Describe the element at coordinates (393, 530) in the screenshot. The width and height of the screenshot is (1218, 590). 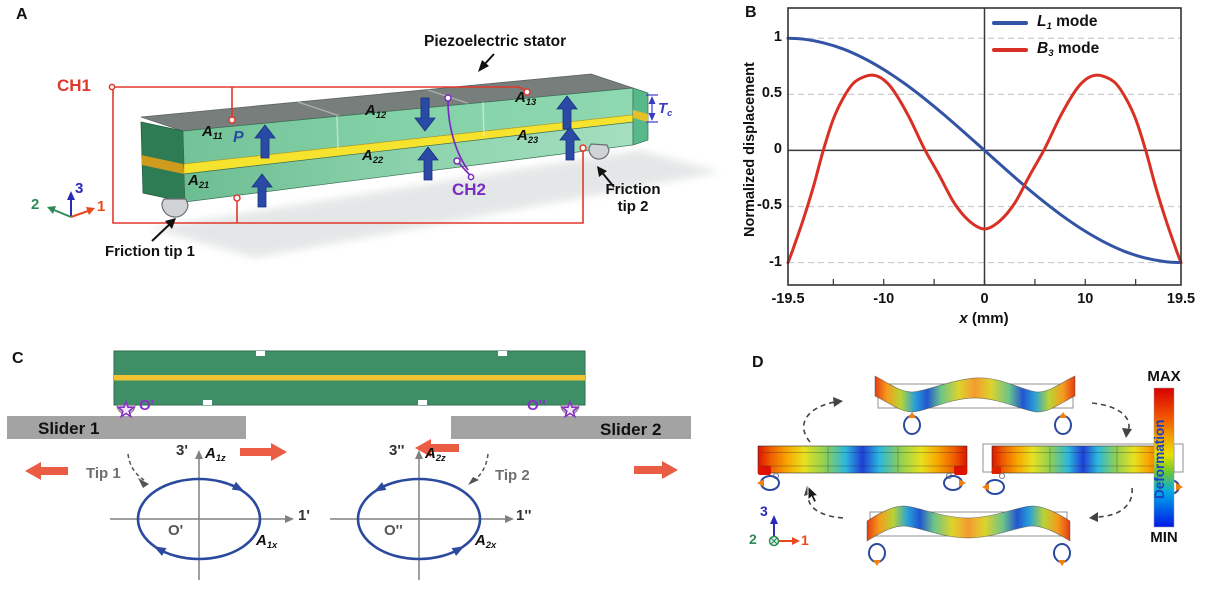
I see `o-dprime-center-label: O''` at that location.